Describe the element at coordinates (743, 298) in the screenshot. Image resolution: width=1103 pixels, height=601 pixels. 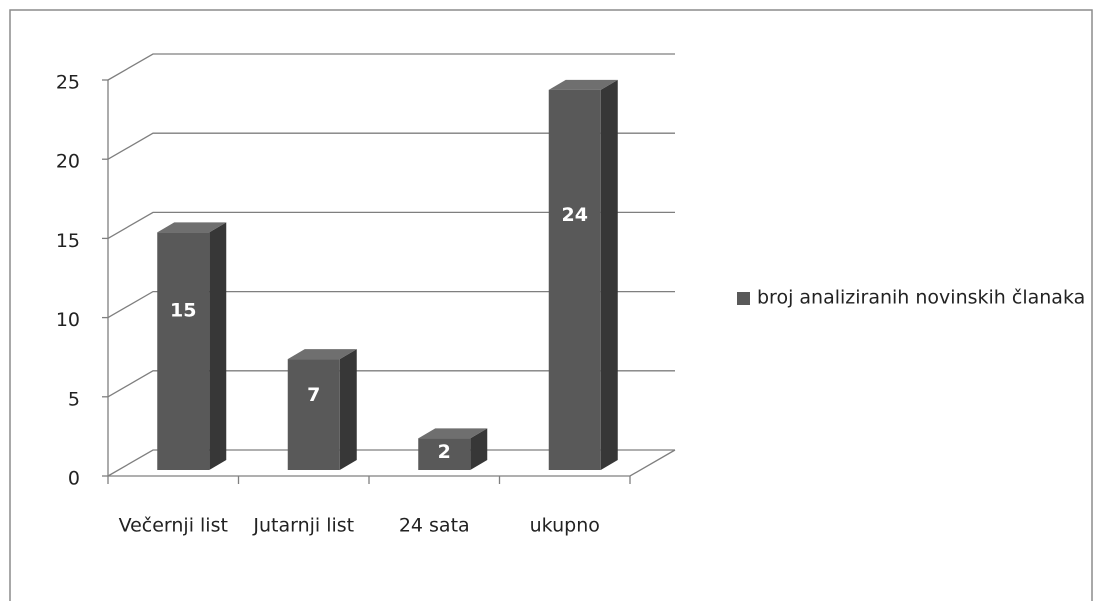
I see `legend-swatch` at that location.